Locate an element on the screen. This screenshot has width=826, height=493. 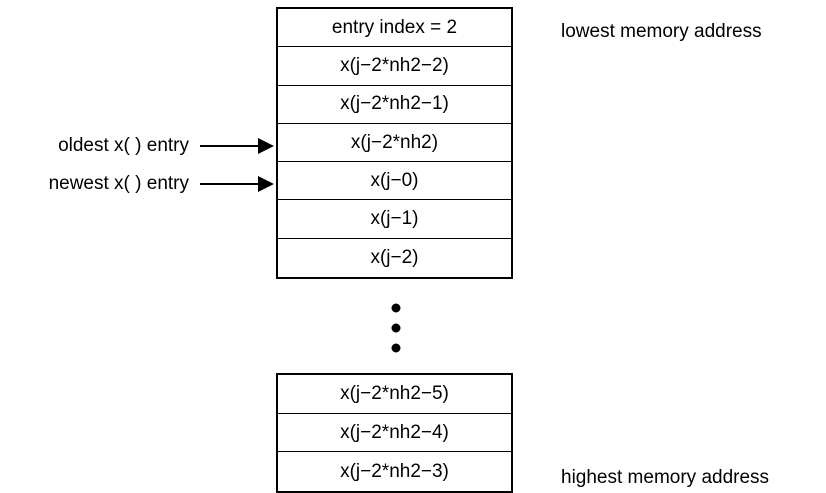
lowest-address-label: lowest memory address is located at coordinates (661, 31).